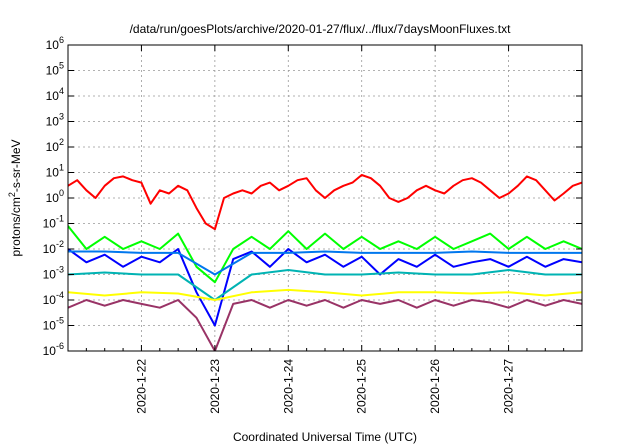 The height and width of the screenshot is (448, 640). Describe the element at coordinates (141, 386) in the screenshot. I see `x-tick-label: 2020-1-22` at that location.